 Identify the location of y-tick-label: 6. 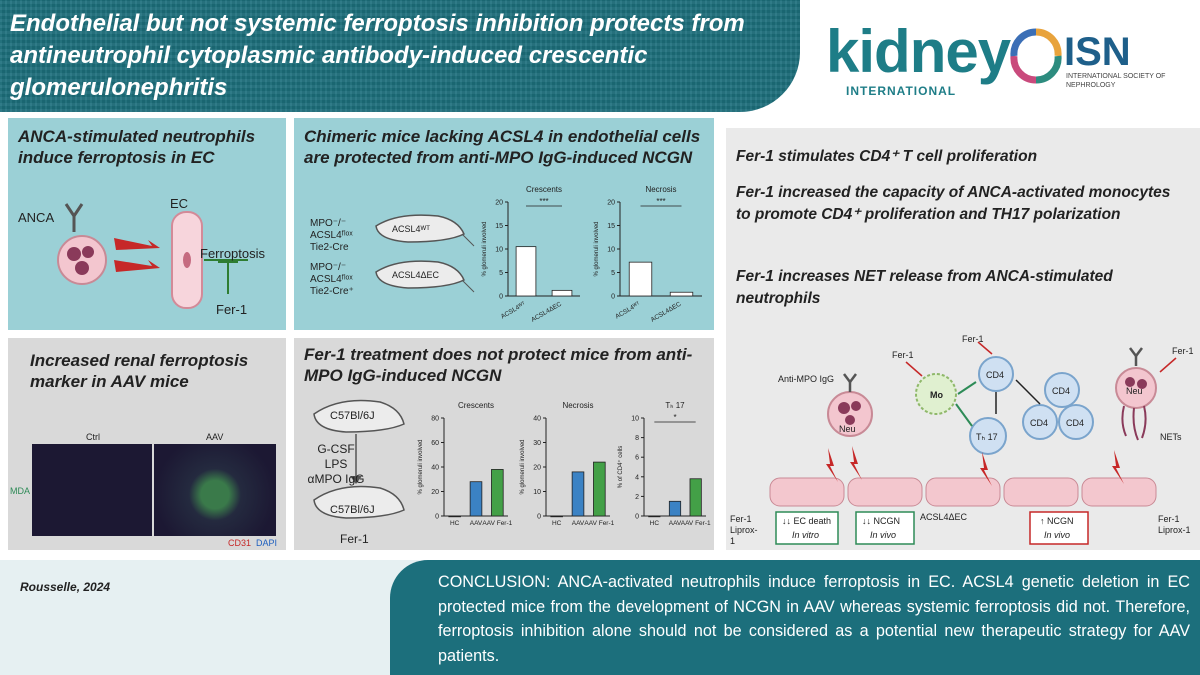
(637, 458).